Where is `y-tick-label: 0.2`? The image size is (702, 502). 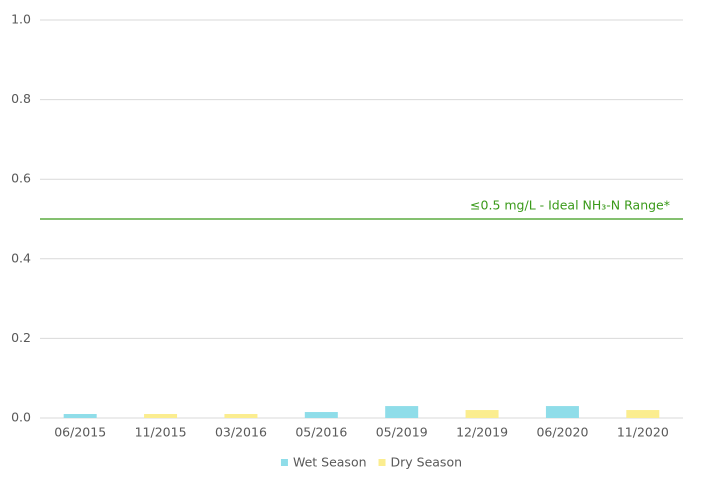
y-tick-label: 0.2 is located at coordinates (21, 337).